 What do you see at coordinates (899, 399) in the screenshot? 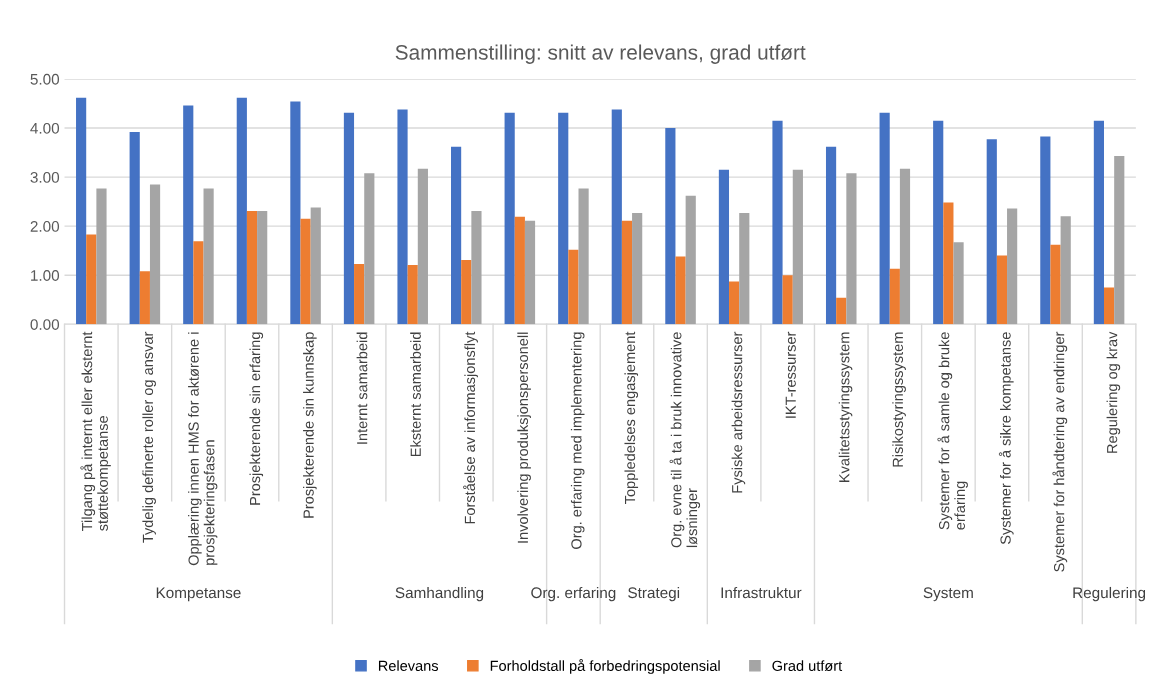
I see `x-tick-label: Risikostyringssystem` at bounding box center [899, 399].